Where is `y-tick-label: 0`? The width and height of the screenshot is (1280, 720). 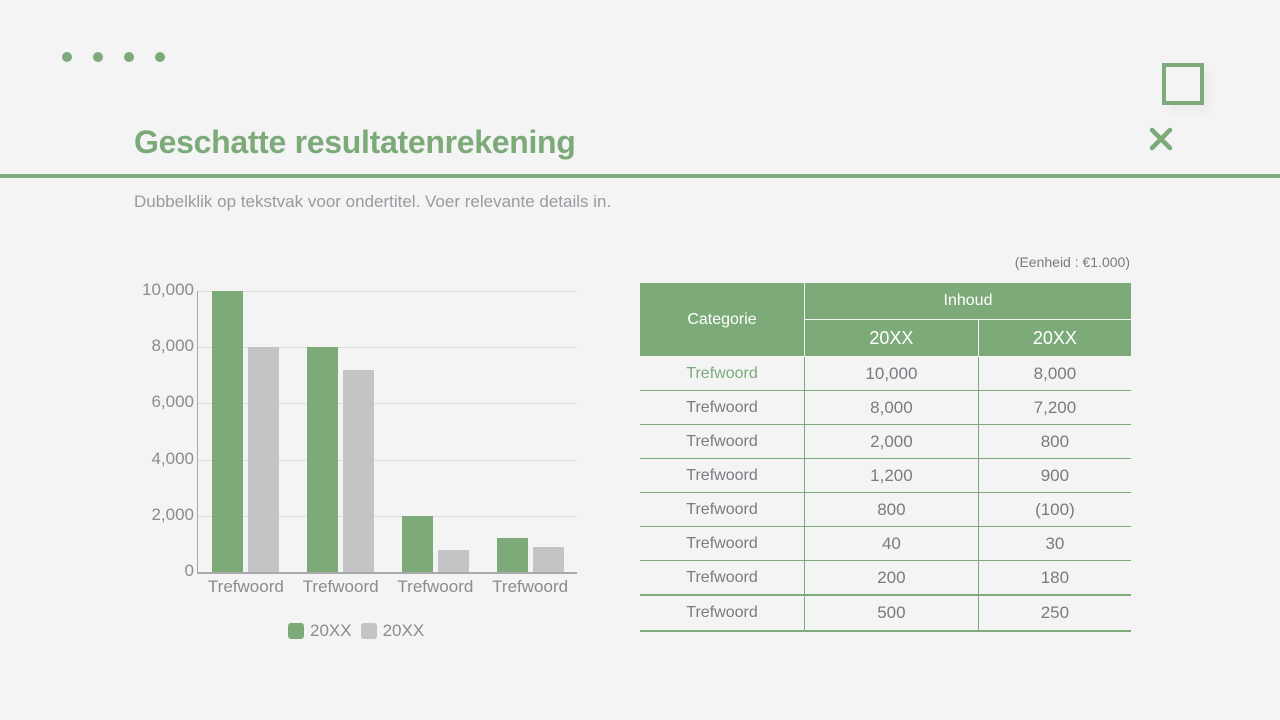
y-tick-label: 0 is located at coordinates (189, 570).